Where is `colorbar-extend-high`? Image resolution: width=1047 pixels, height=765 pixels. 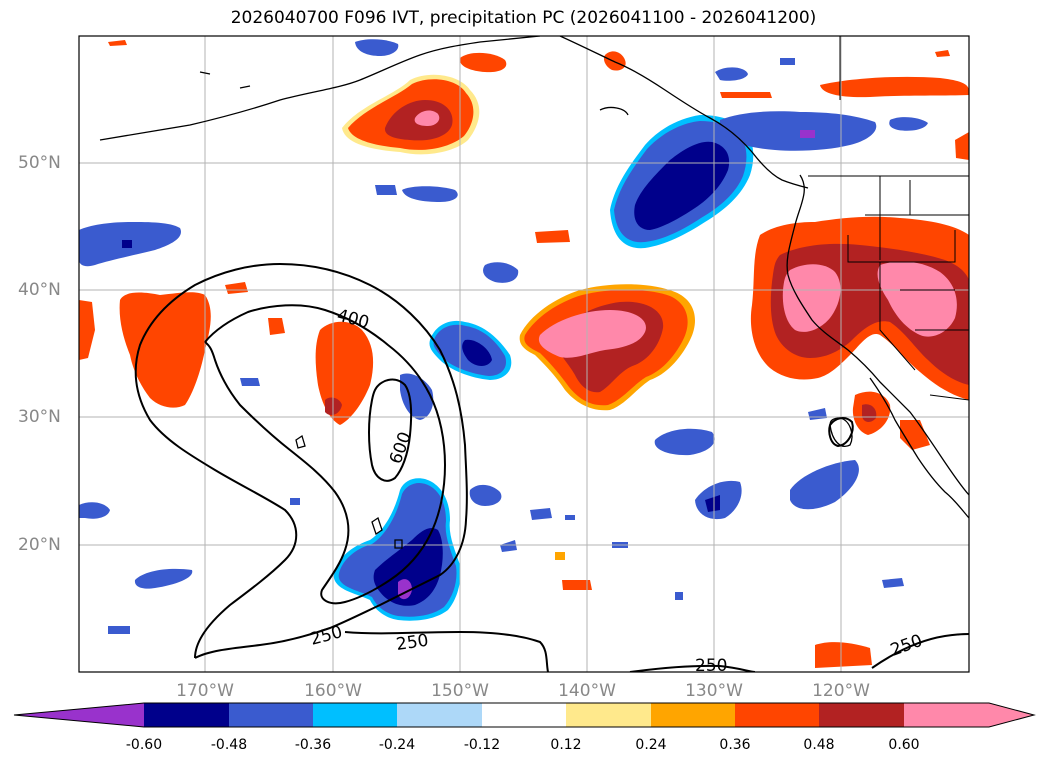
colorbar-extend-high is located at coordinates (1011, 715).